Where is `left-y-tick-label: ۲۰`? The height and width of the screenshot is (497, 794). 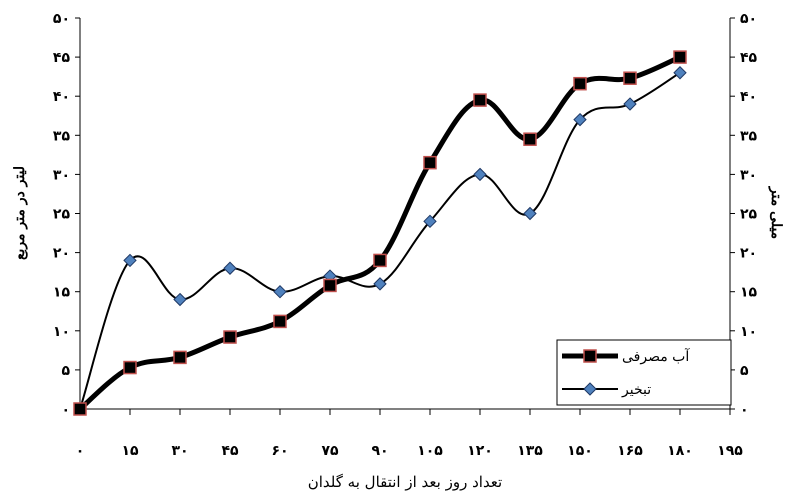 left-y-tick-label: ۲۰ is located at coordinates (61, 254).